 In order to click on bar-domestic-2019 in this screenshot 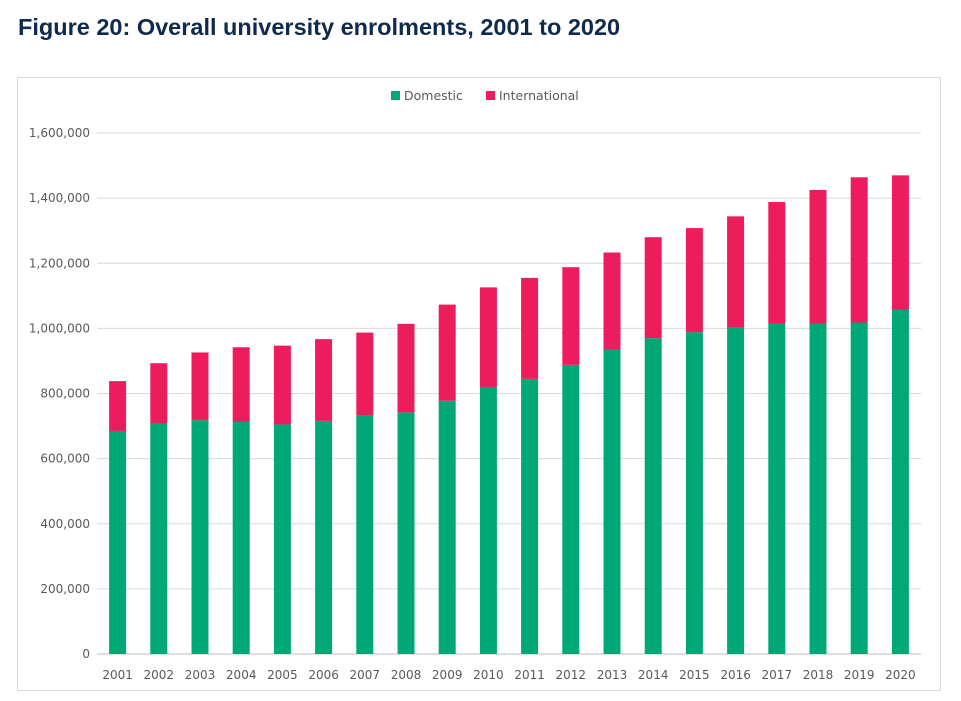, I will do `click(859, 488)`.